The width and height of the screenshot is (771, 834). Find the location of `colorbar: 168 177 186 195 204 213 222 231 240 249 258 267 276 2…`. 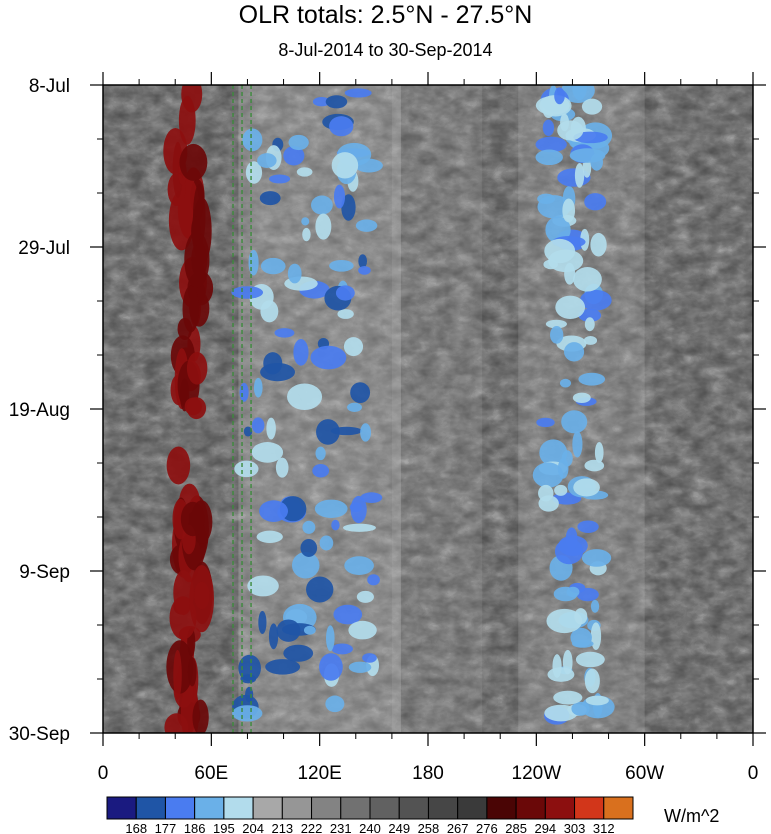

colorbar: 168 177 186 195 204 213 222 231 240 249 258 267 276 2… is located at coordinates (370, 815).